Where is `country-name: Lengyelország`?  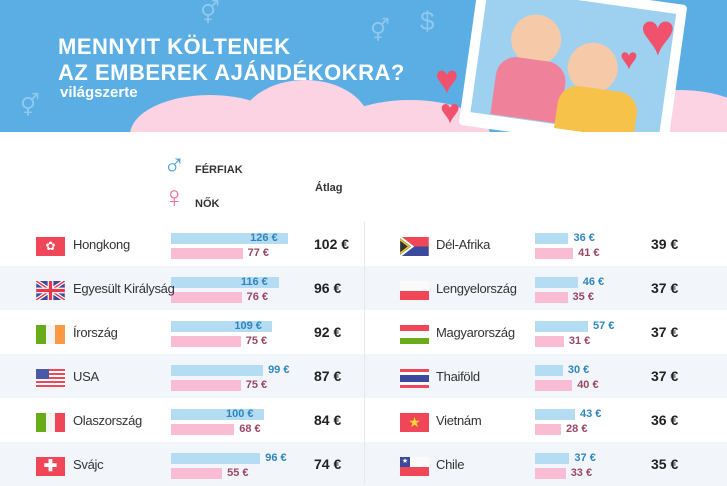
country-name: Lengyelország is located at coordinates (476, 288).